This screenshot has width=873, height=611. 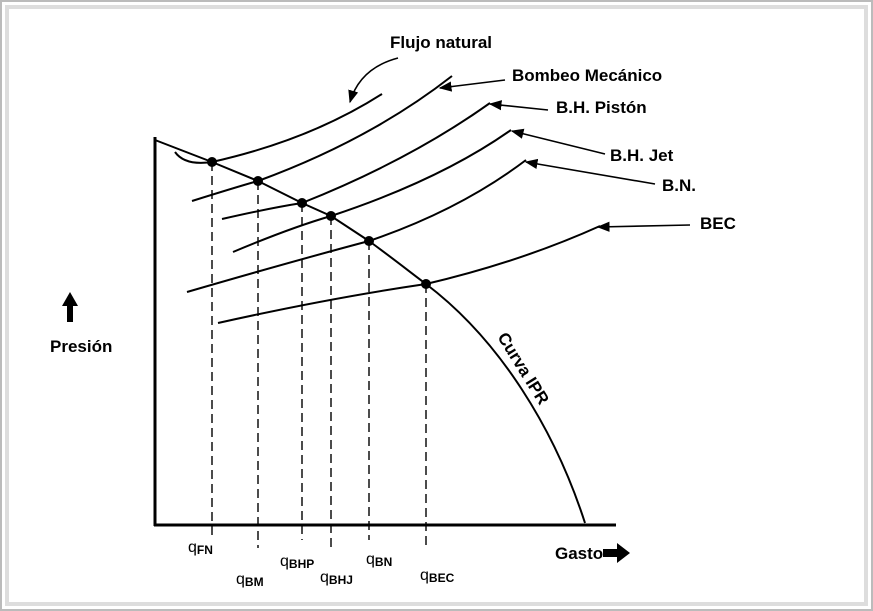 I want to click on rate-label: qBM, so click(x=250, y=580).